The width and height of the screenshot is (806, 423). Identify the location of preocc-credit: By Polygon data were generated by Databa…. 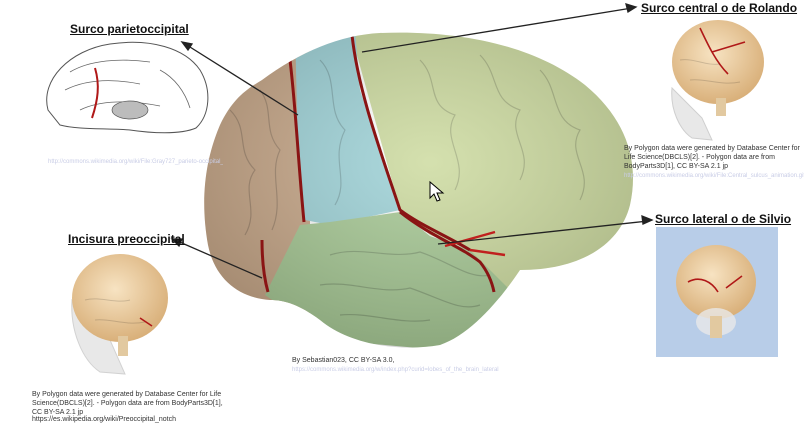
(127, 403).